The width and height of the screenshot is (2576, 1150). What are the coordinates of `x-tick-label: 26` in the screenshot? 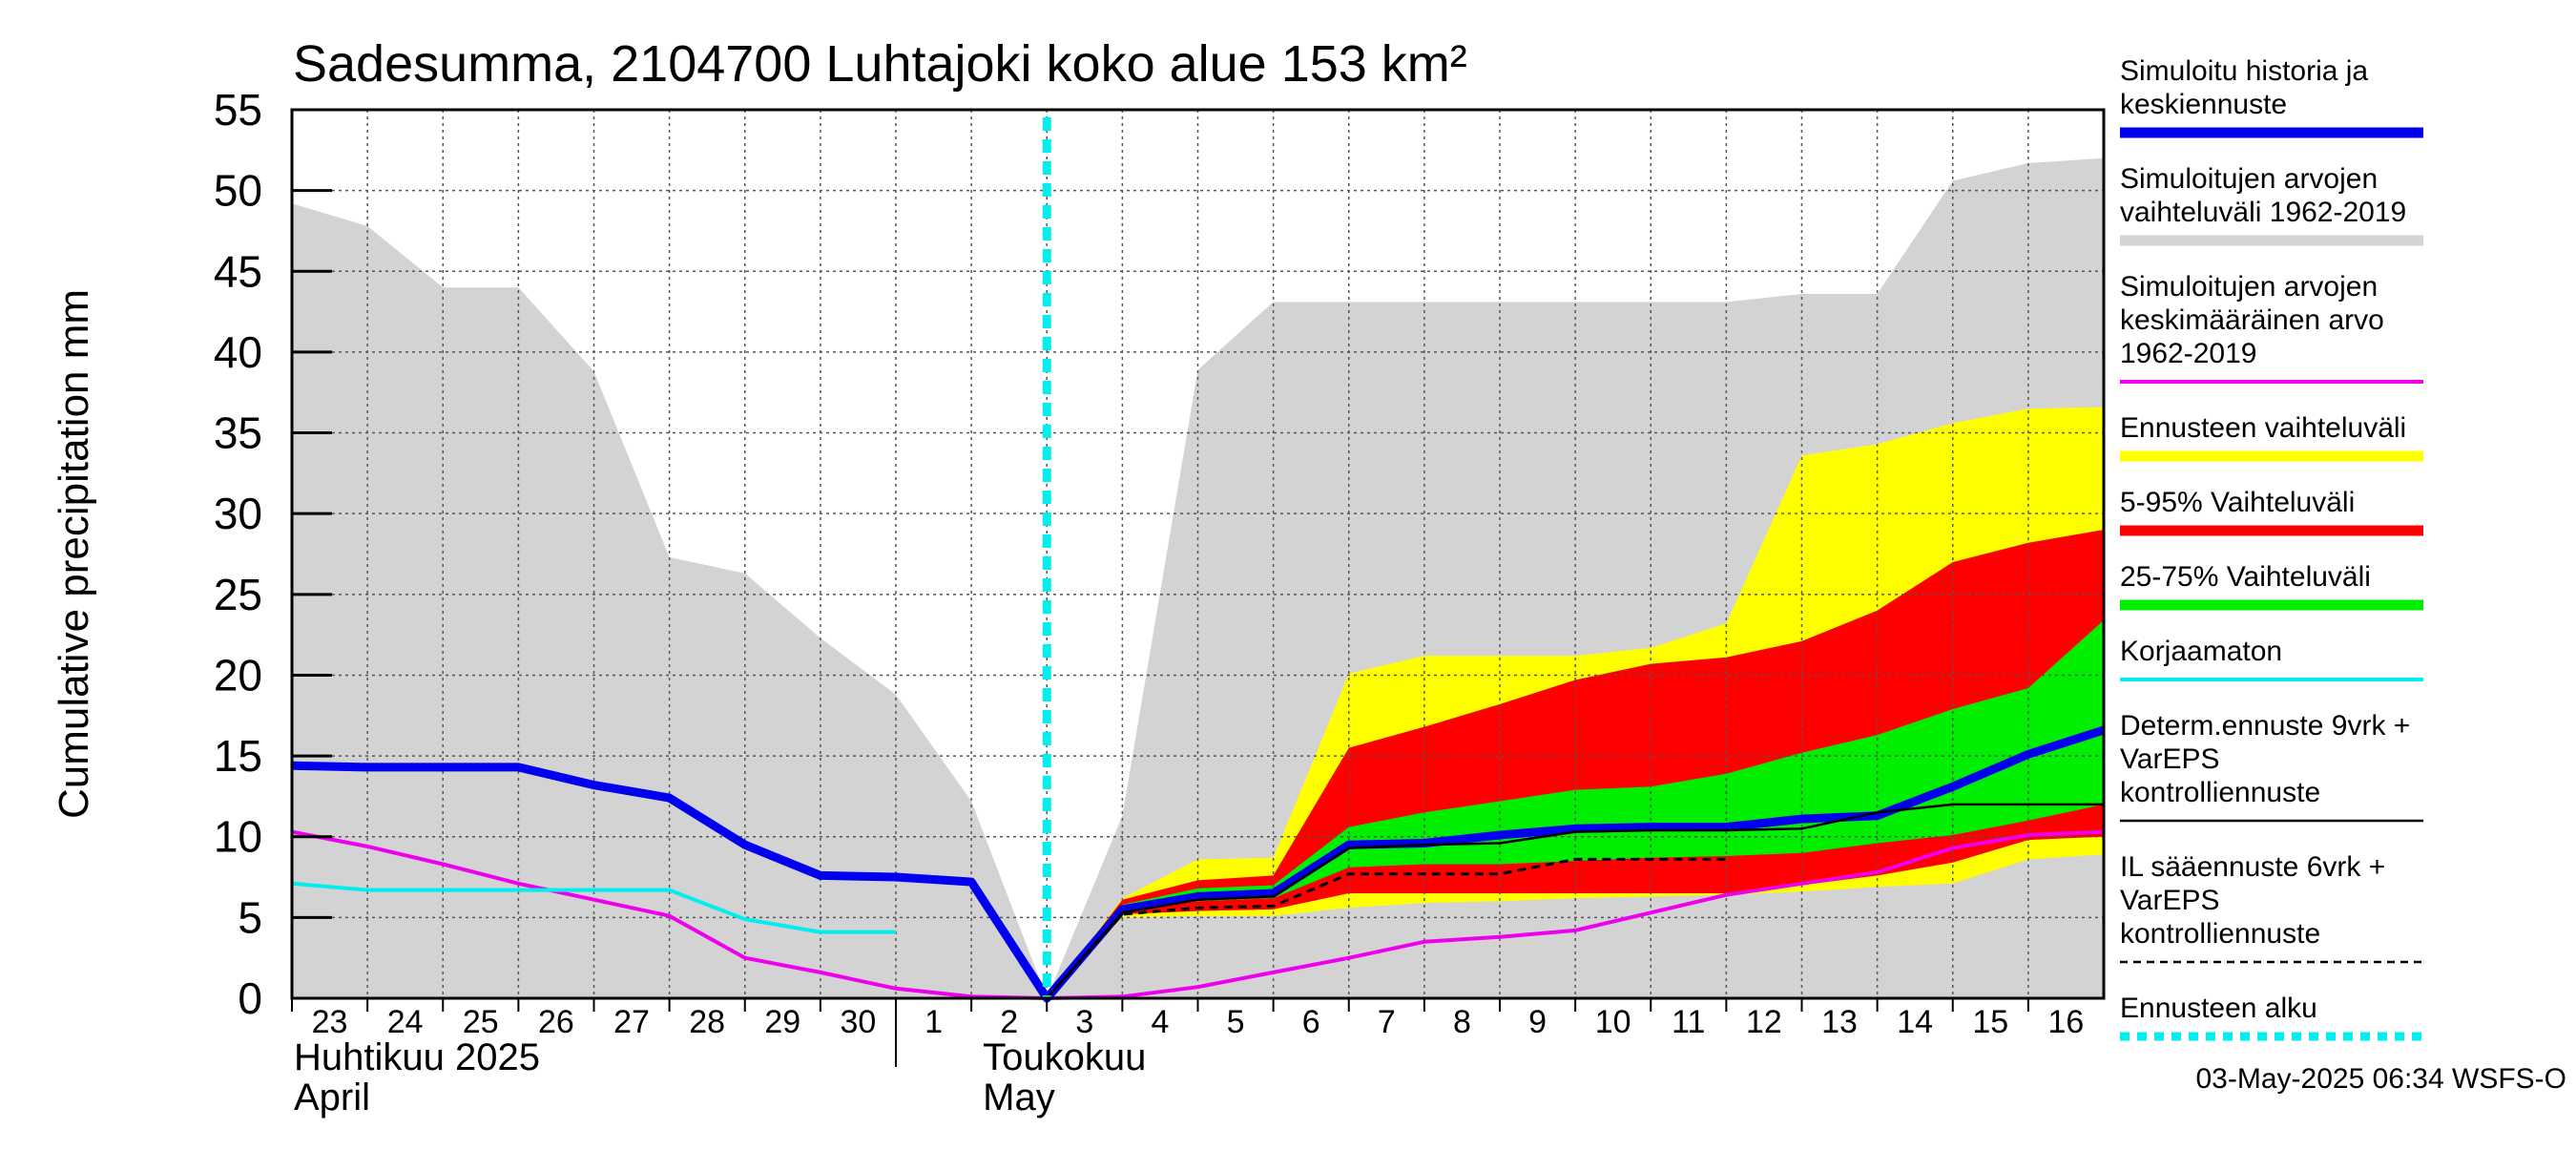 It's located at (556, 1022).